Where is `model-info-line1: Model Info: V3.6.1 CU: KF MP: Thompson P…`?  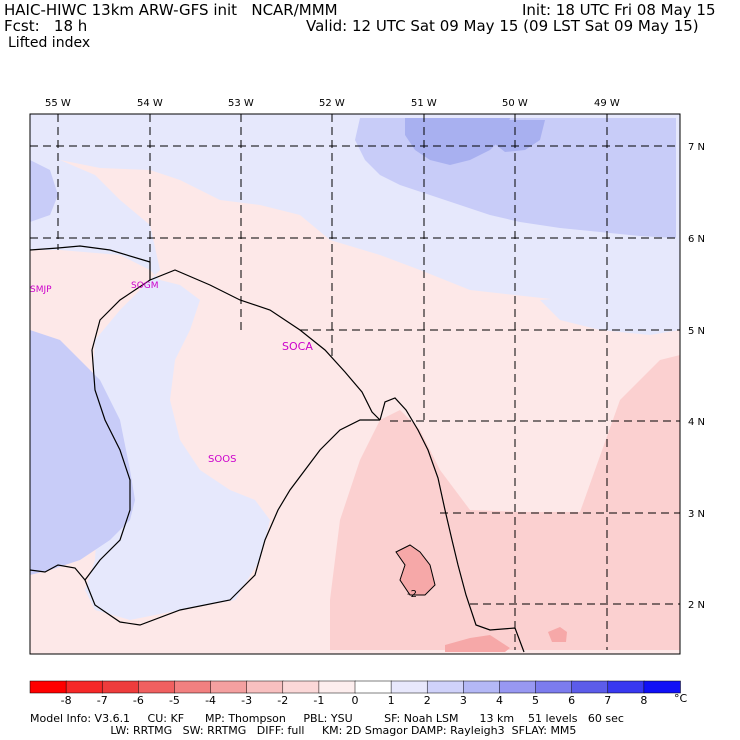
model-info-line1: Model Info: V3.6.1 CU: KF MP: Thompson P… is located at coordinates (327, 718).